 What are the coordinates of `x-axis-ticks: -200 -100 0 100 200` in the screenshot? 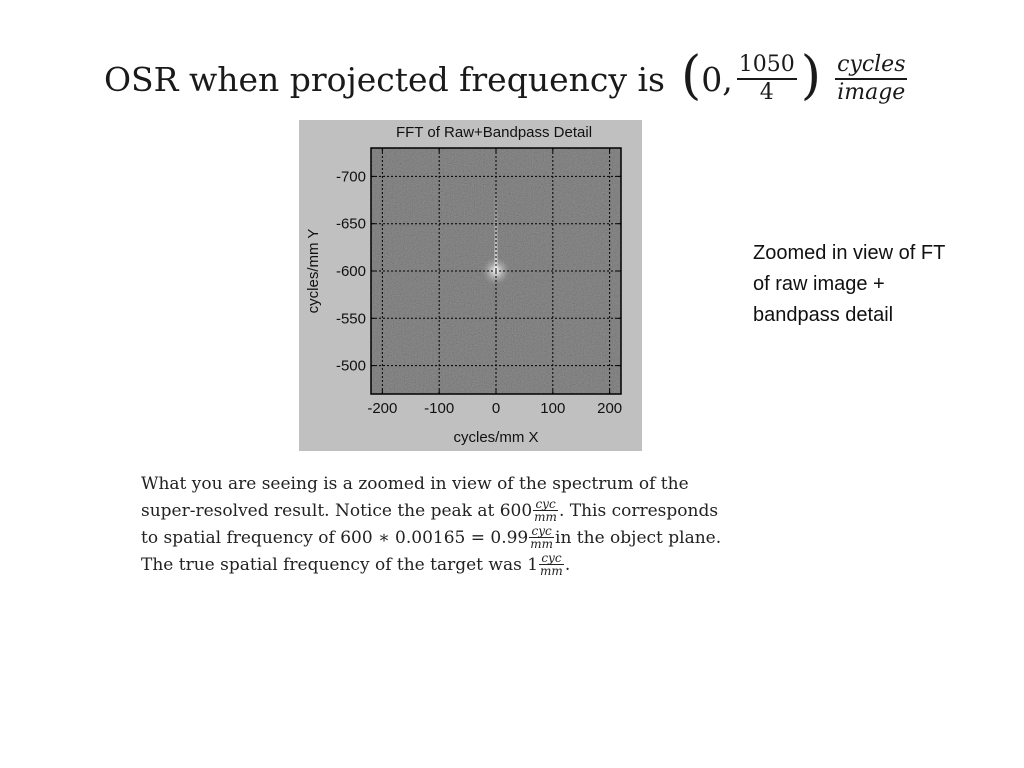 It's located at (494, 282).